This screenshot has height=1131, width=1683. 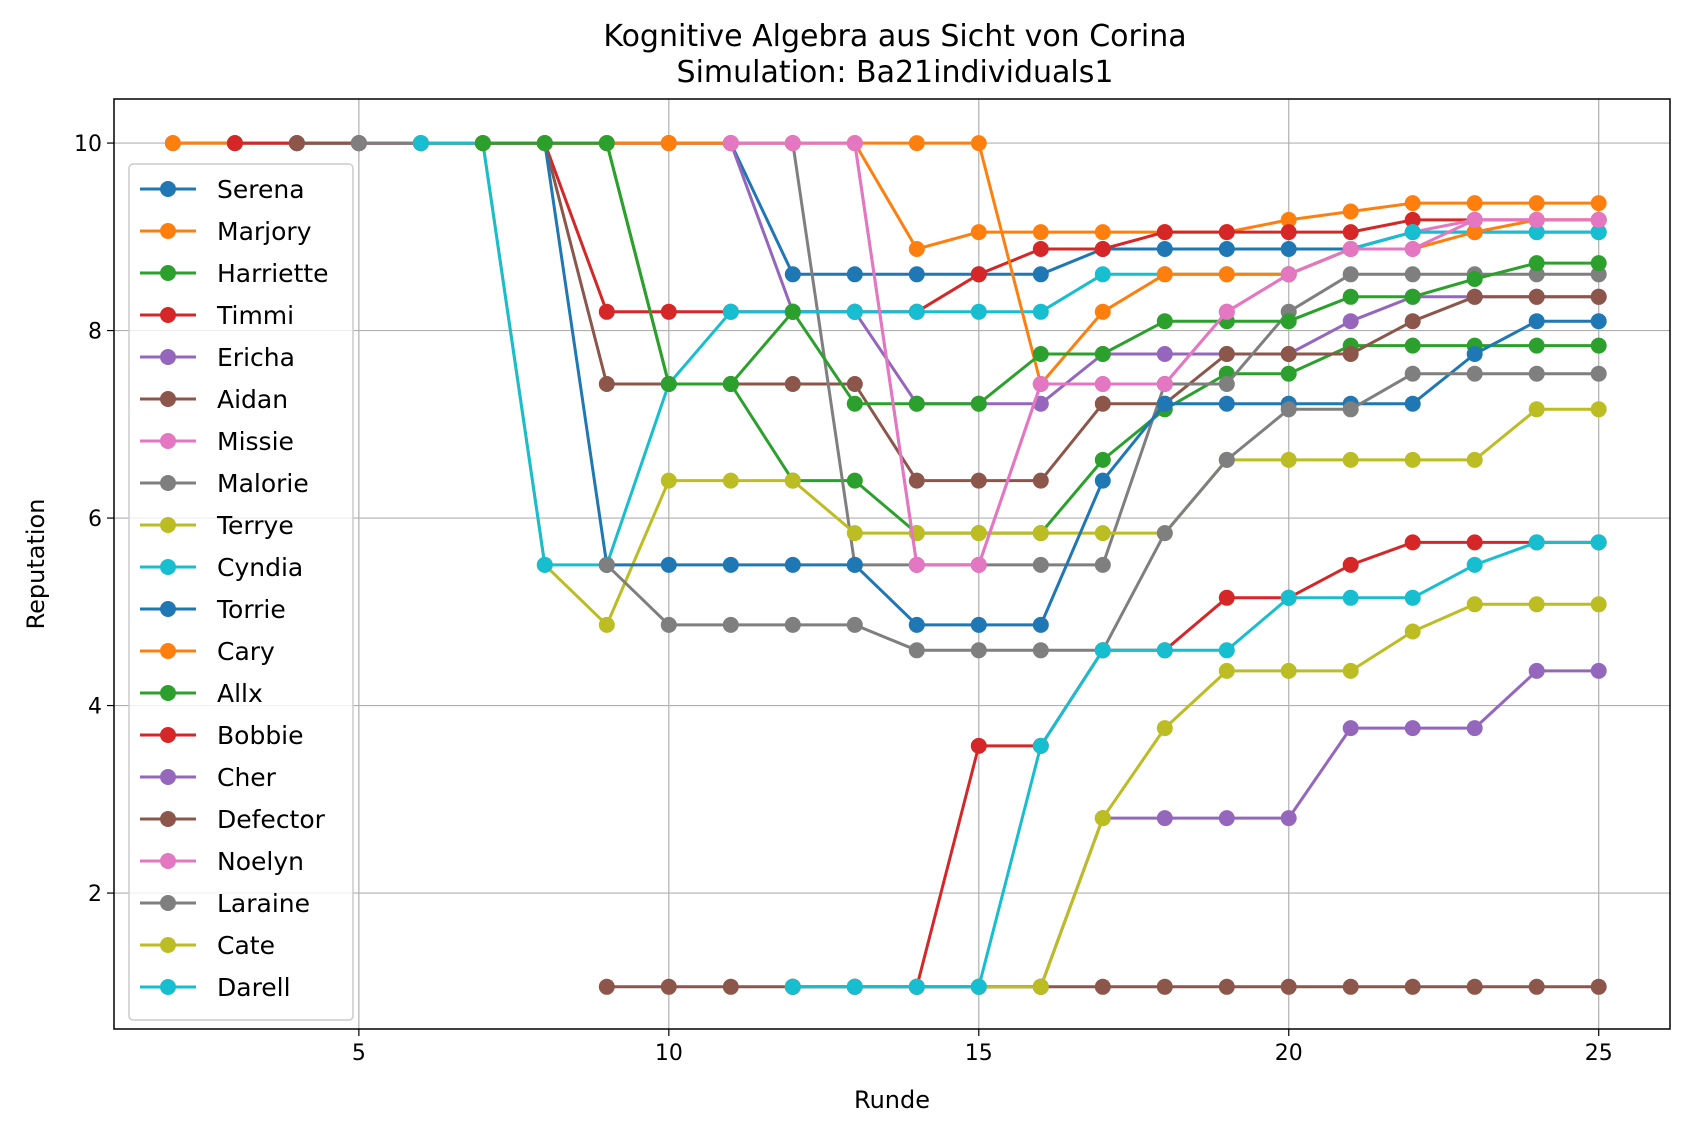 I want to click on legend-item-cate: Cate, so click(x=207, y=945).